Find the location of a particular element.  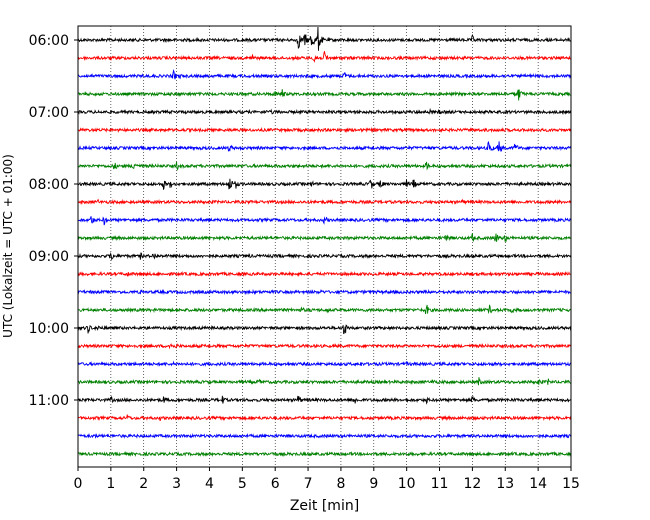

x-tick-label: 15 is located at coordinates (571, 484).